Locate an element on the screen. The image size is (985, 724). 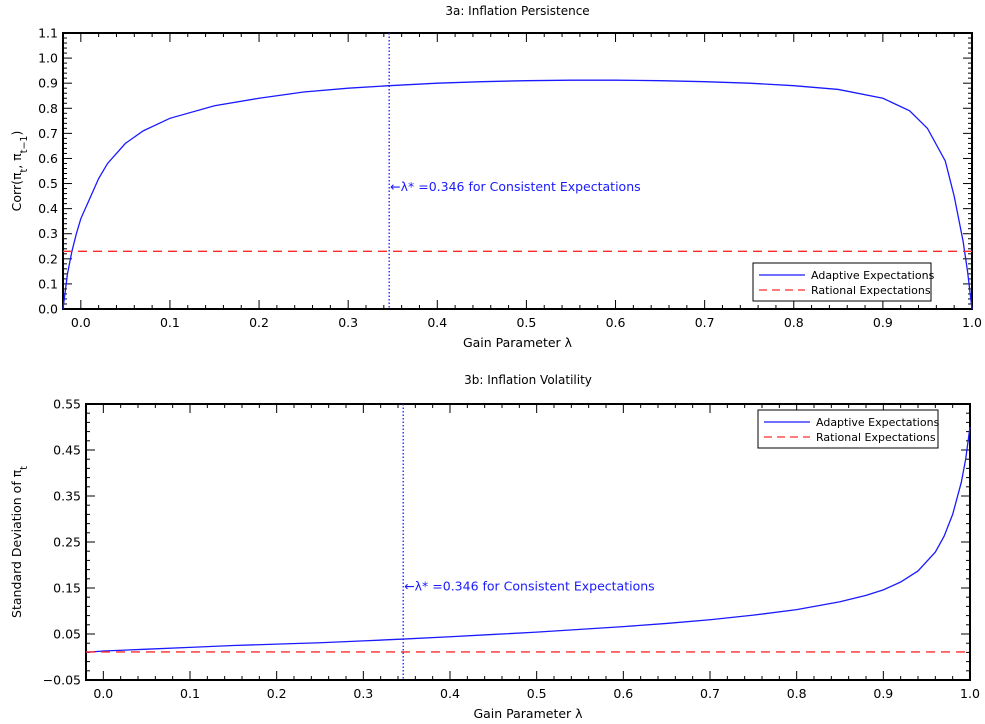
y-tick-label: 0.7 is located at coordinates (48, 133).